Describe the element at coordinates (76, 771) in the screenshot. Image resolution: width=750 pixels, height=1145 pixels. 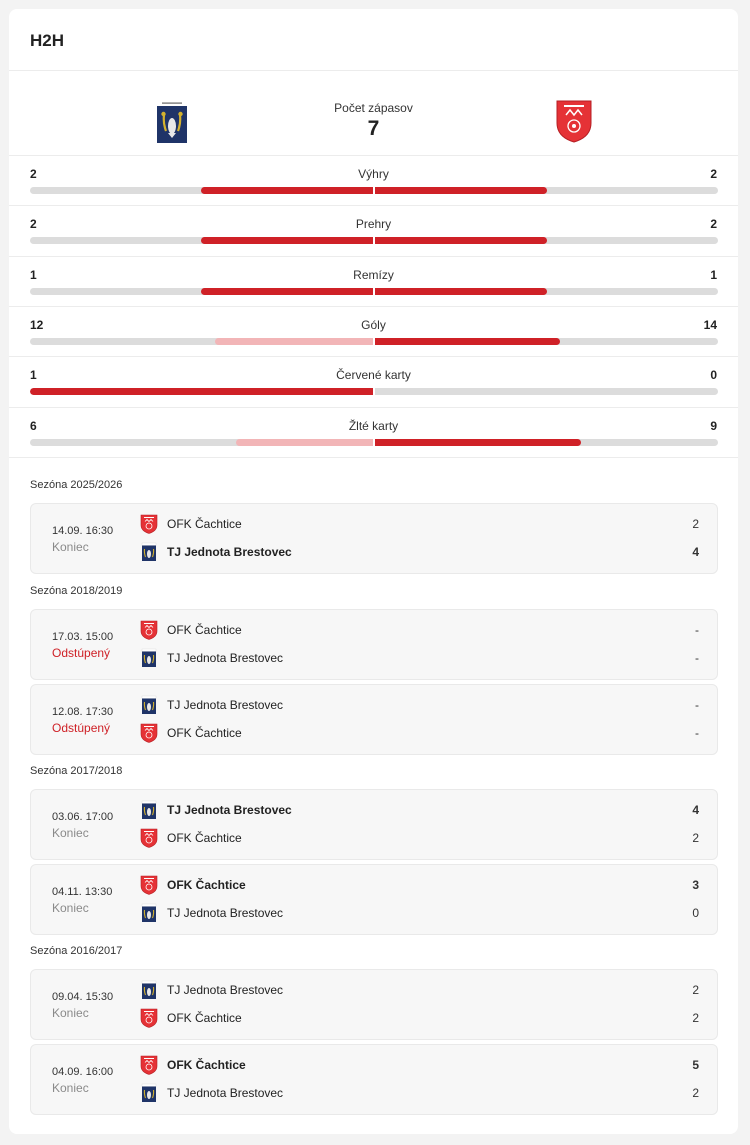
I see `season-title: Sezóna 2017/2018` at that location.